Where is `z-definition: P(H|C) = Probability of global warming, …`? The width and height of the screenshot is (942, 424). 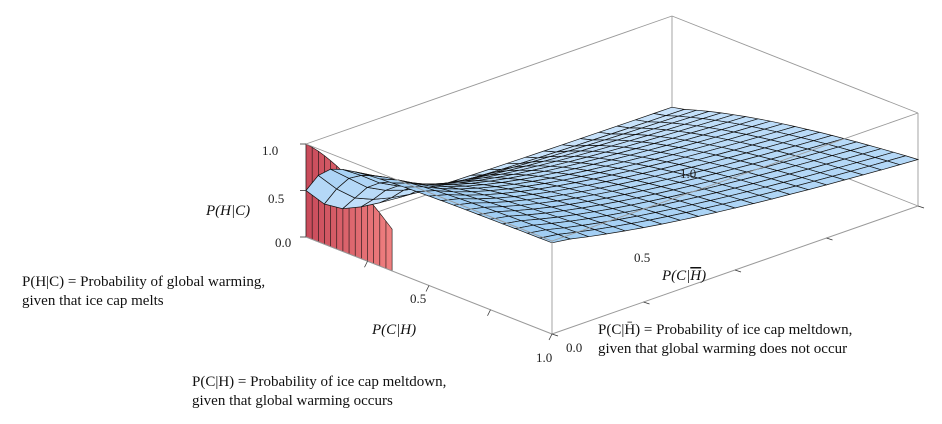 z-definition: P(H|C) = Probability of global warming, … is located at coordinates (143, 292).